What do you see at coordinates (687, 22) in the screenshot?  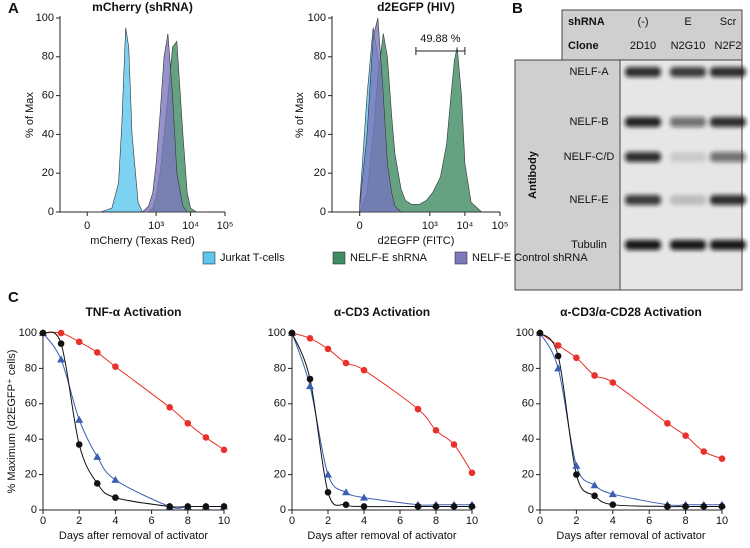 I see `lane-label: E` at bounding box center [687, 22].